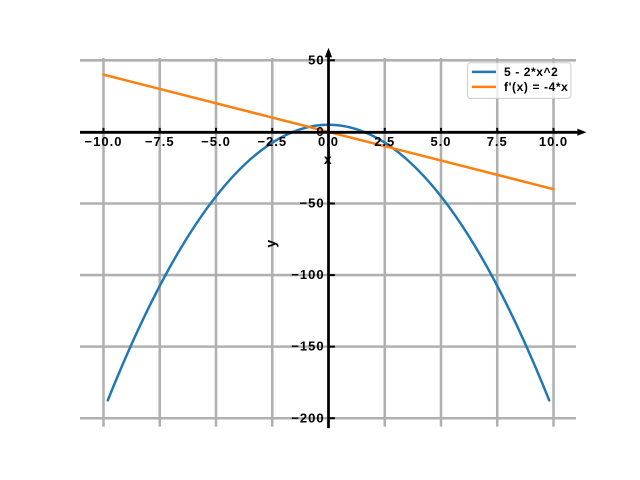 The image size is (640, 480). Describe the element at coordinates (160, 141) in the screenshot. I see `svg-text: −7.5` at that location.